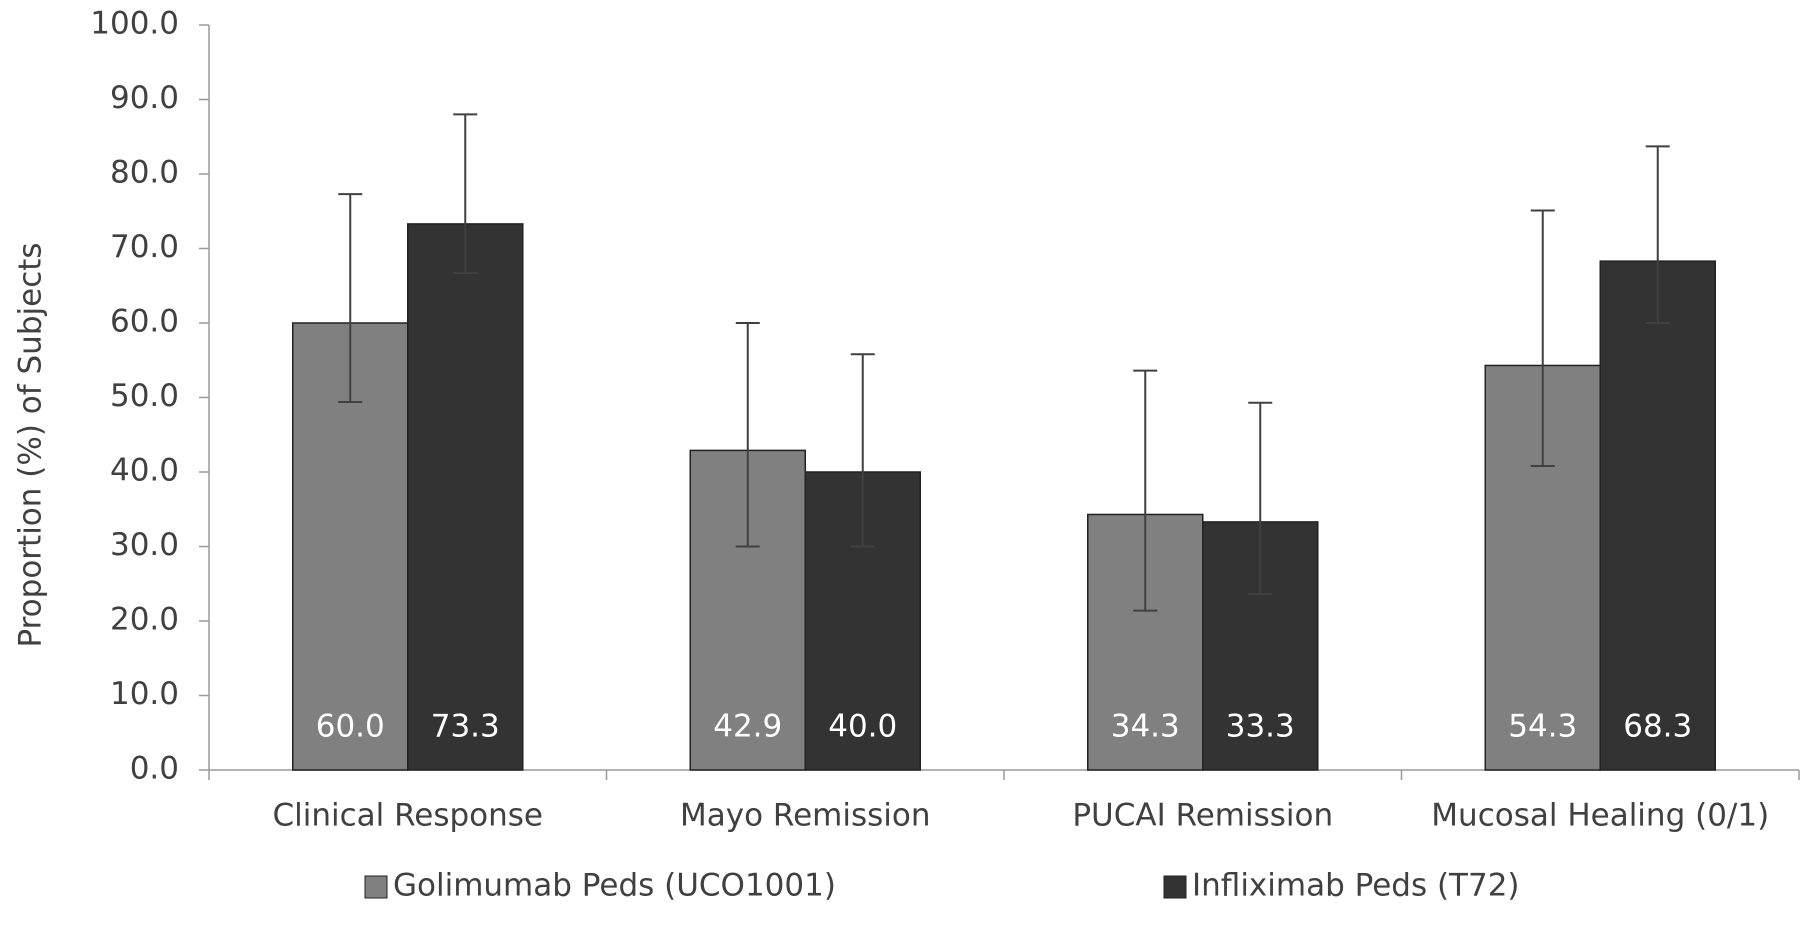 The width and height of the screenshot is (1800, 940). What do you see at coordinates (614, 886) in the screenshot?
I see `legend-label: Golimumab Peds (UCO1001)` at bounding box center [614, 886].